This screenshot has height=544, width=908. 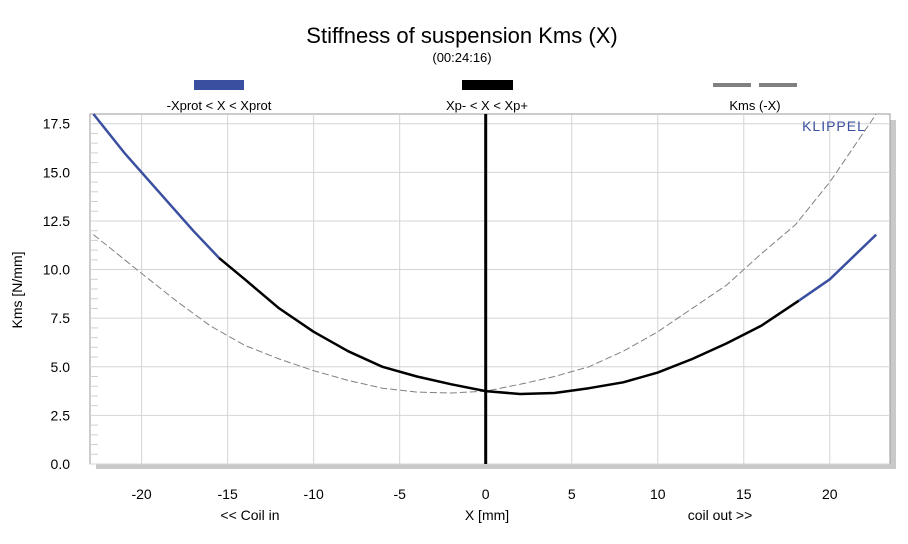 What do you see at coordinates (658, 494) in the screenshot?
I see `x-tick-label: 10` at bounding box center [658, 494].